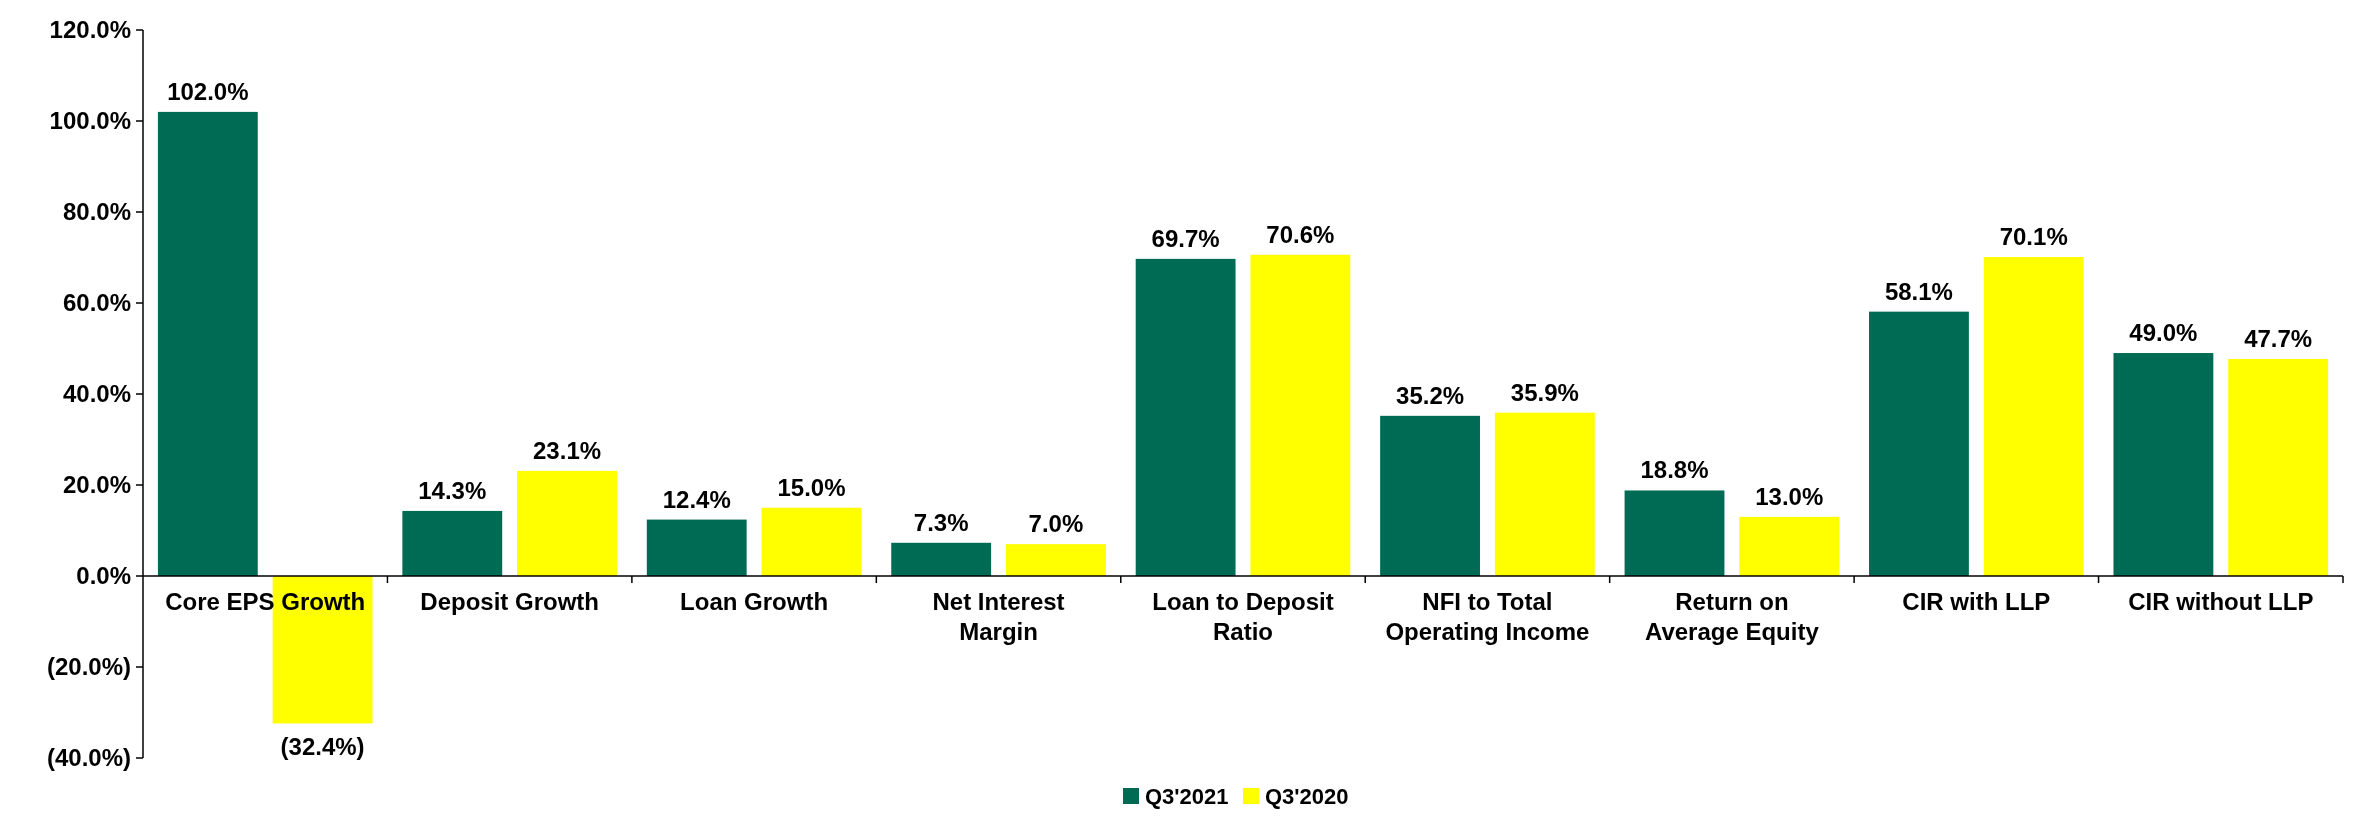 This screenshot has width=2366, height=825. I want to click on legend-label: Q3'2021, so click(1187, 796).